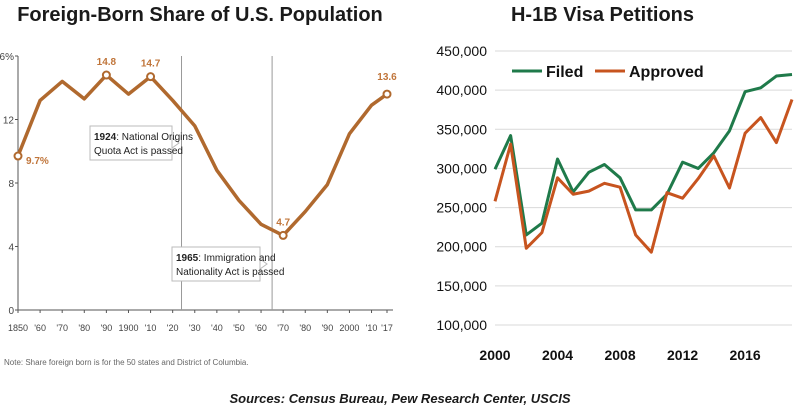 Image resolution: width=800 pixels, height=413 pixels. What do you see at coordinates (37, 161) in the screenshot?
I see `data-label: 9.7%` at bounding box center [37, 161].